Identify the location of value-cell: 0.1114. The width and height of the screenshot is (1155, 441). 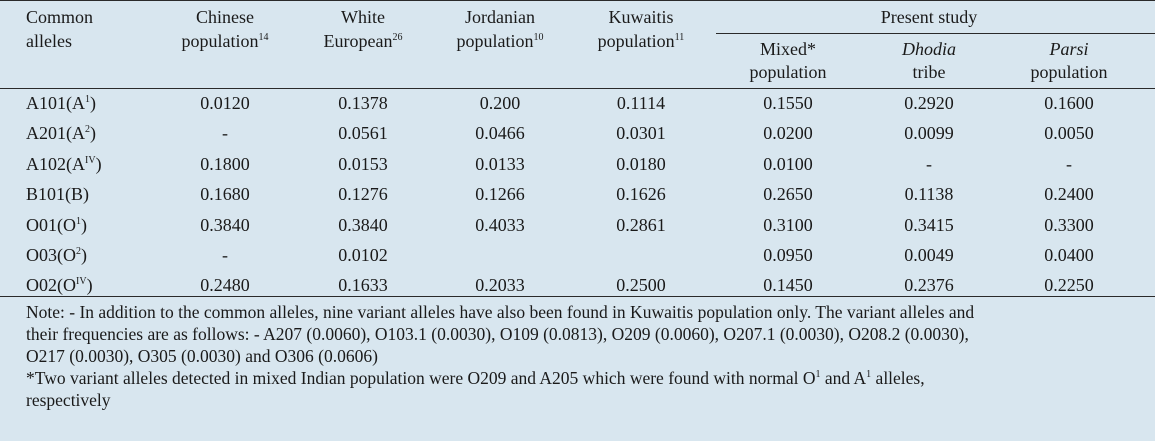
(641, 103).